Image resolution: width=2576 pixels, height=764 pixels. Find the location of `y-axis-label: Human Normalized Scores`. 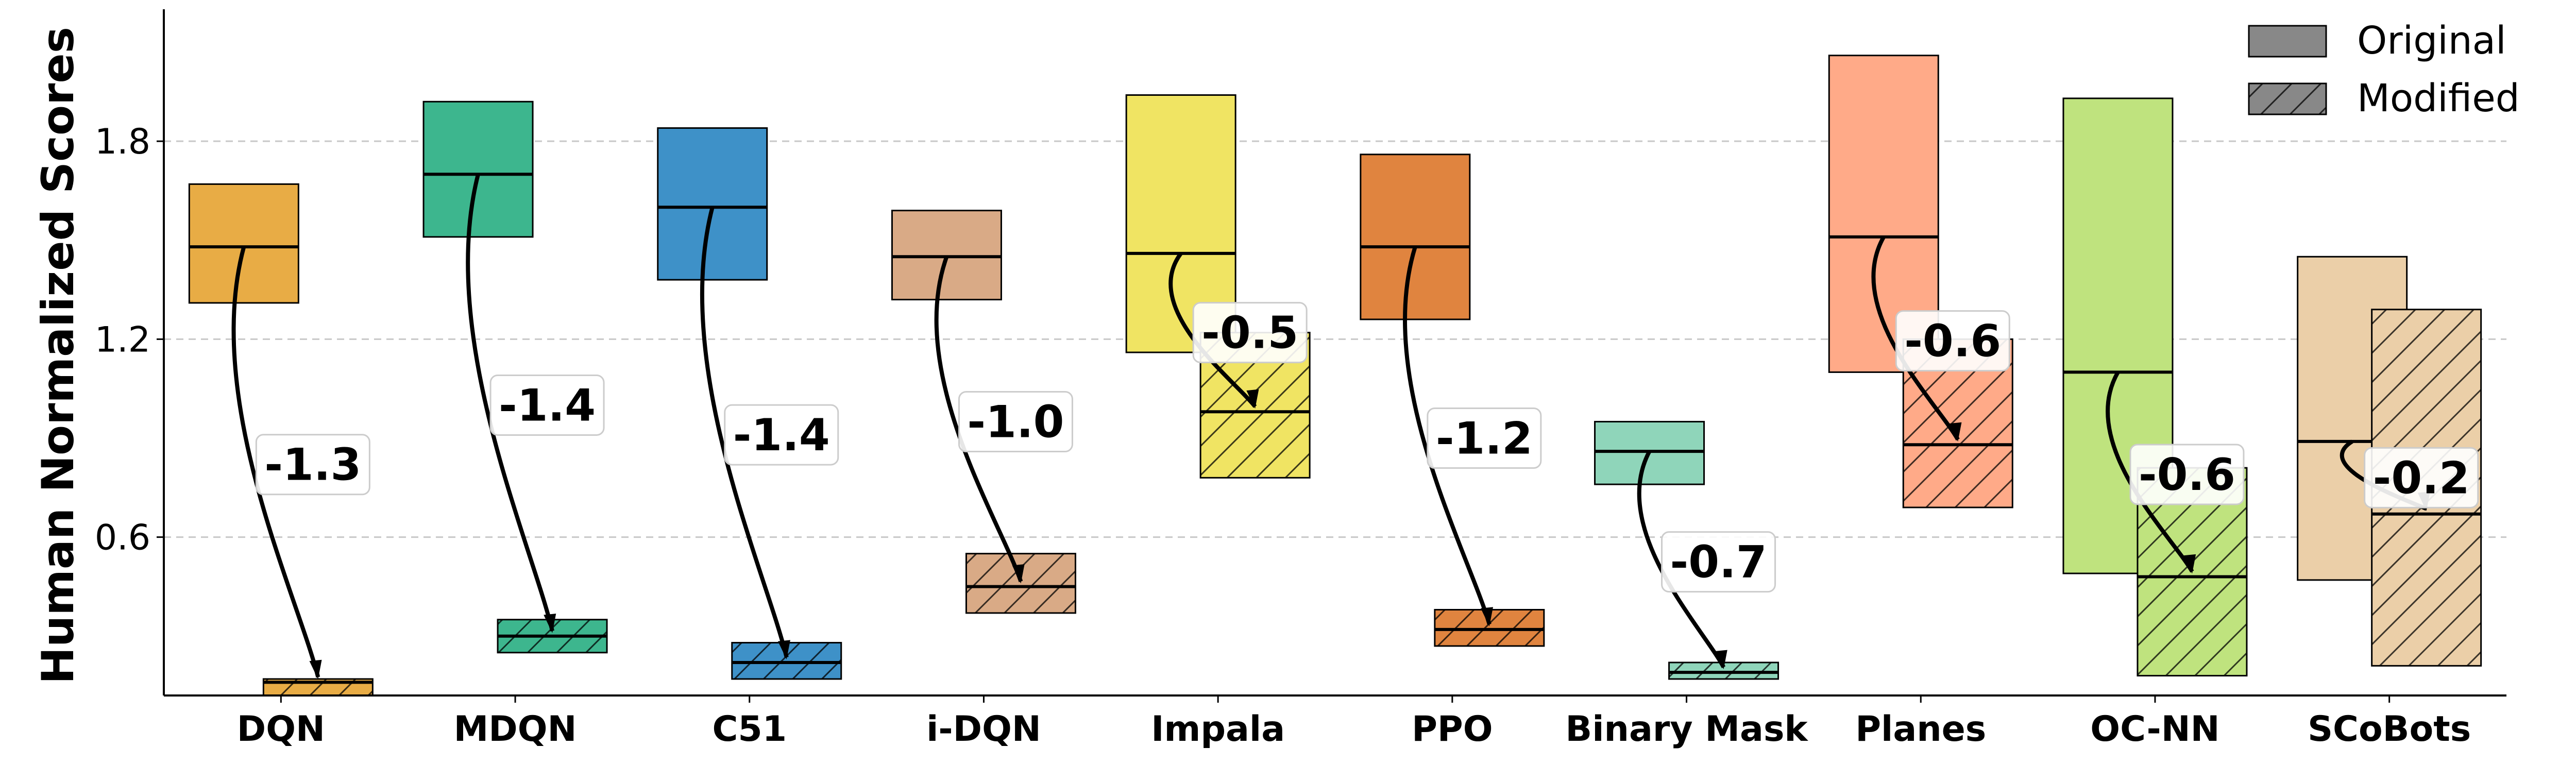

y-axis-label: Human Normalized Scores is located at coordinates (58, 356).